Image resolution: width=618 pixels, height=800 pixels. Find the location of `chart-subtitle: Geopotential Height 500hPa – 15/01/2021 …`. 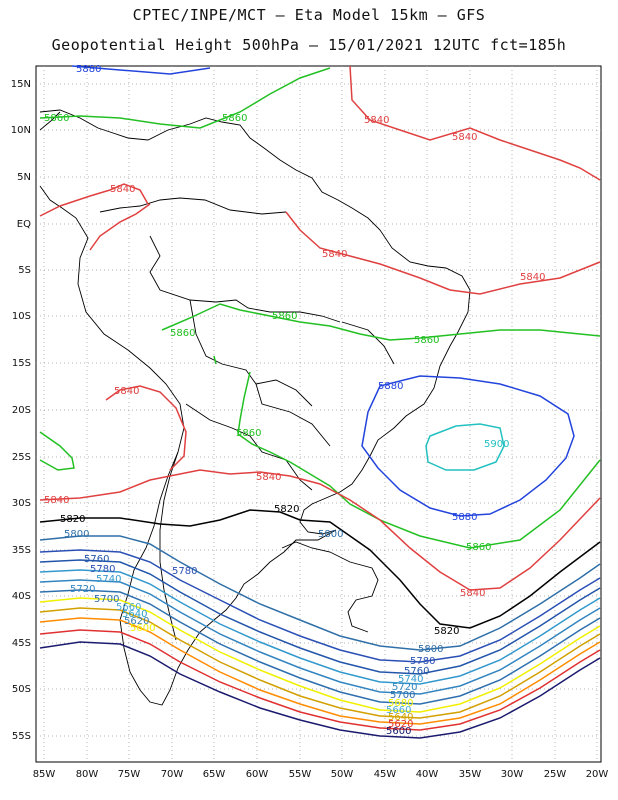

chart-subtitle: Geopotential Height 500hPa – 15/01/2021 … is located at coordinates (309, 45).